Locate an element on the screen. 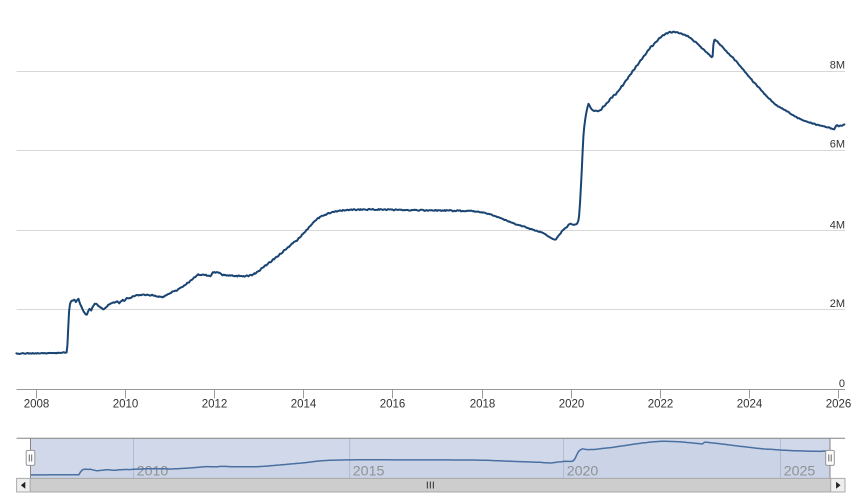  svg-text: 2024 is located at coordinates (750, 405).